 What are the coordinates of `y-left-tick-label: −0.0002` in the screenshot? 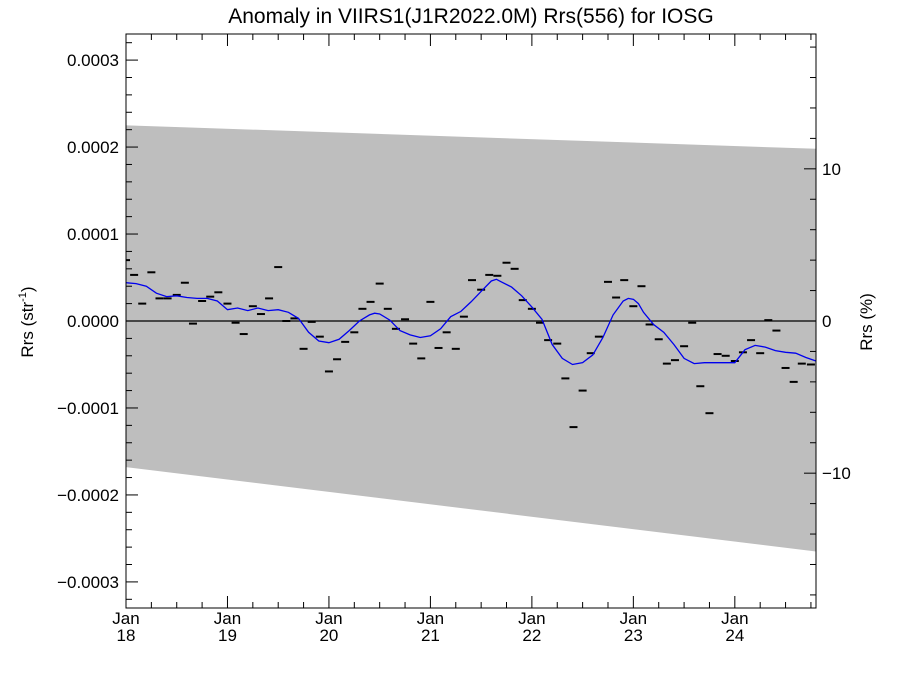 It's located at (88, 495).